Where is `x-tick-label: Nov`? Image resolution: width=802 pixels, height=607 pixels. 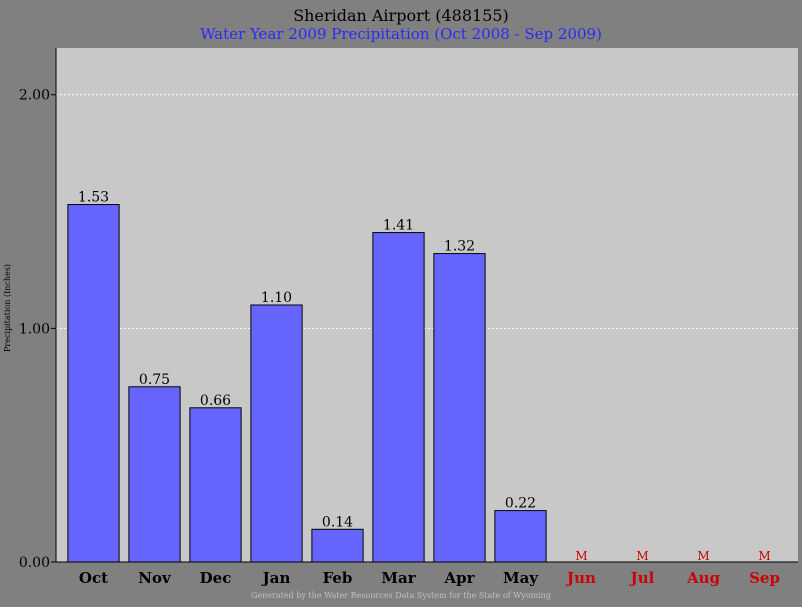 x-tick-label: Nov is located at coordinates (155, 578).